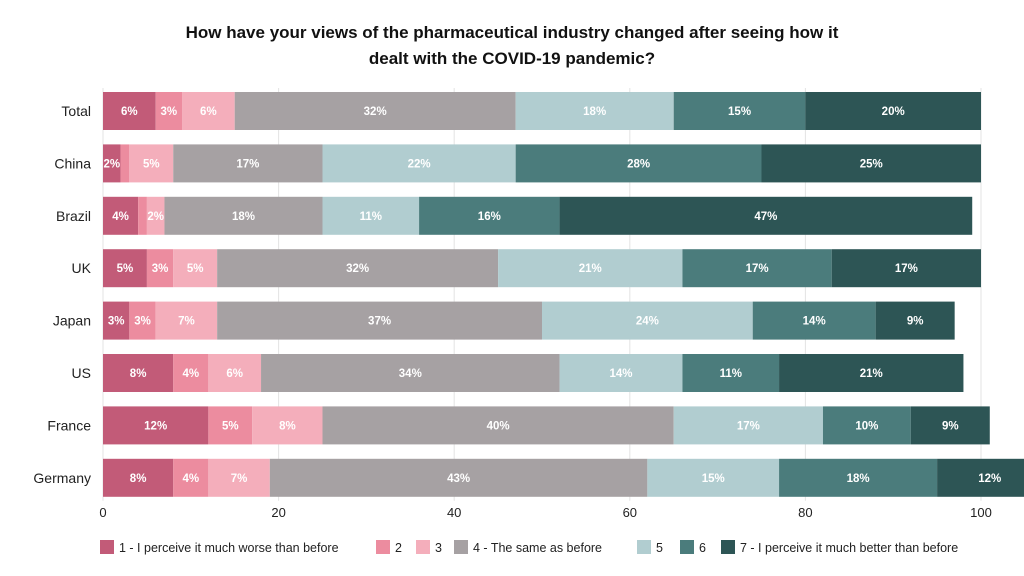 This screenshot has width=1024, height=576. I want to click on bar-segment-japan-s4, so click(379, 320).